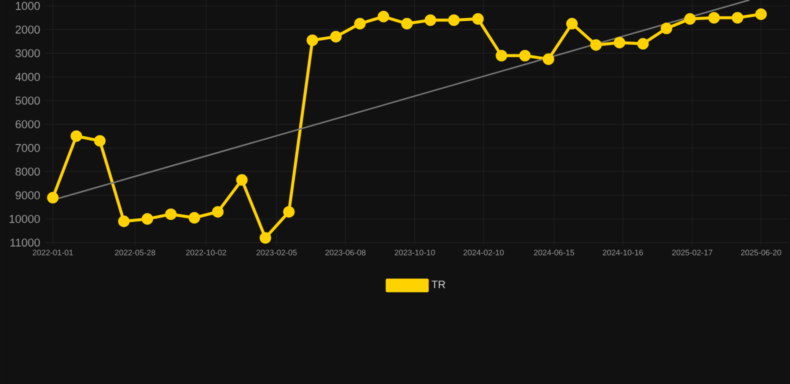  I want to click on y-tick-label: 11000, so click(25, 242).